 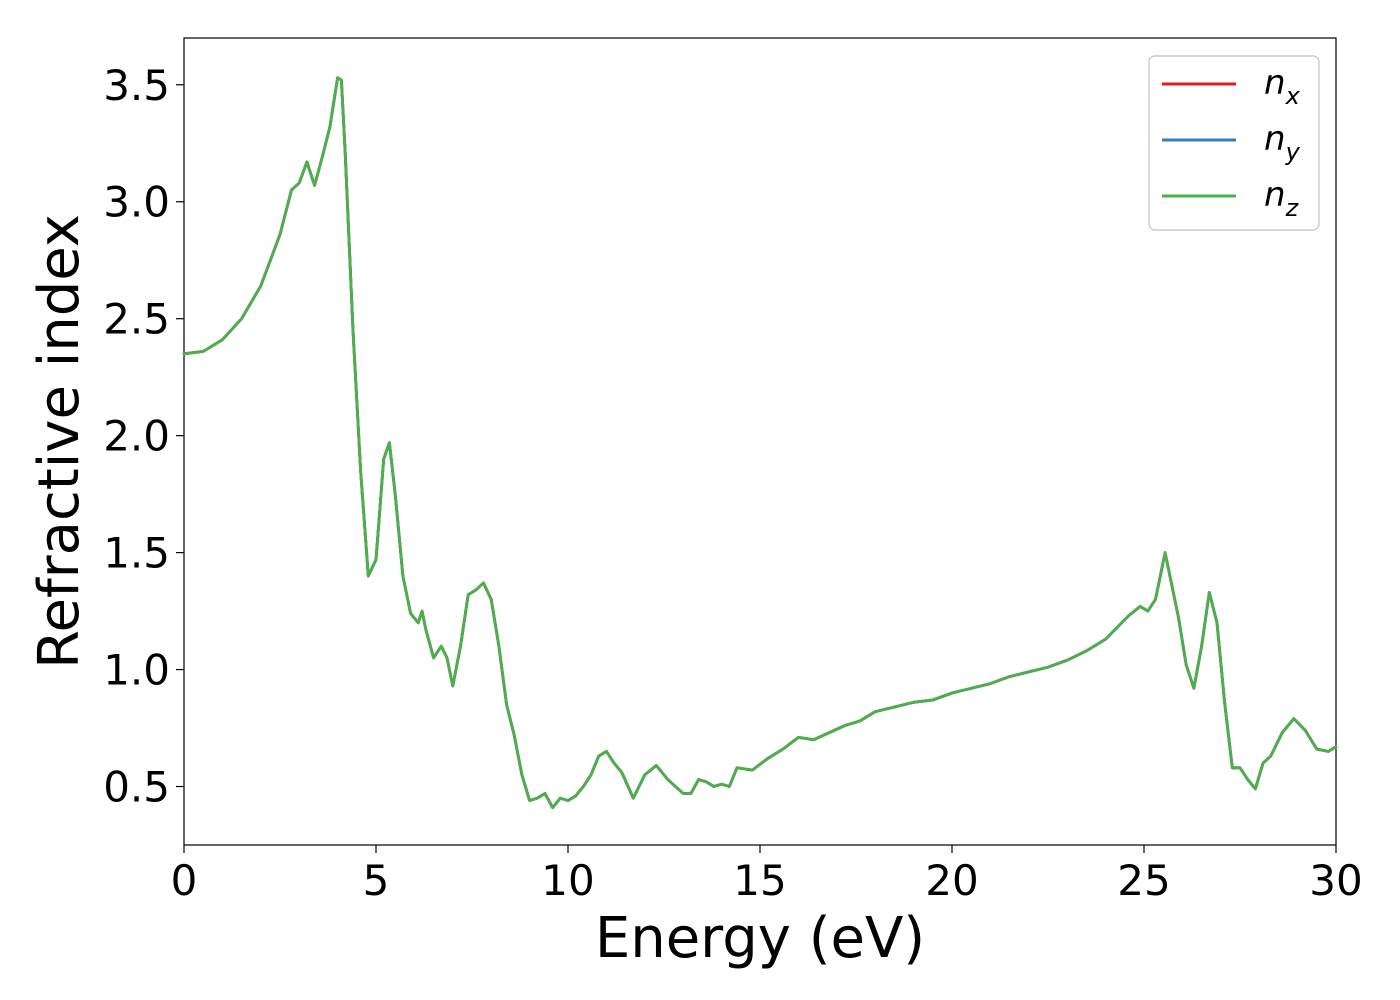 I want to click on y-axis-label: Refractive index, so click(x=59, y=441).